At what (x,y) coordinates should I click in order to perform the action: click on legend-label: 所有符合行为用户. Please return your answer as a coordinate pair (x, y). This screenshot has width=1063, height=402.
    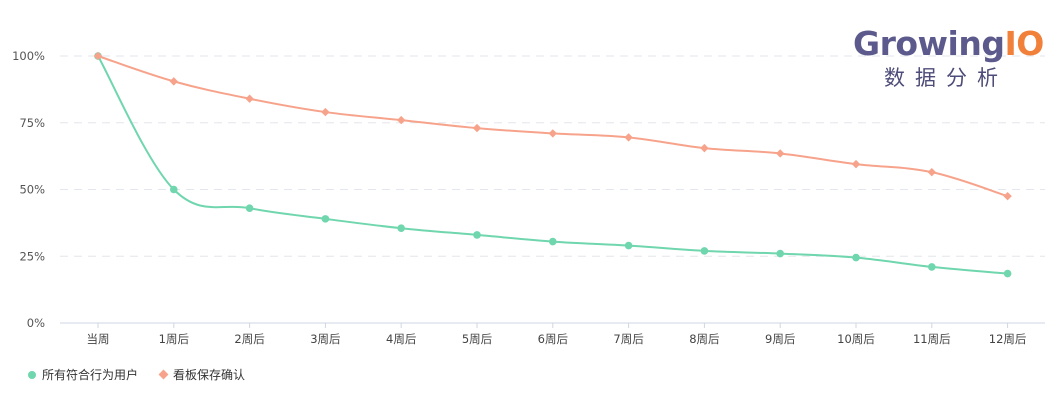
    Looking at the image, I should click on (90, 375).